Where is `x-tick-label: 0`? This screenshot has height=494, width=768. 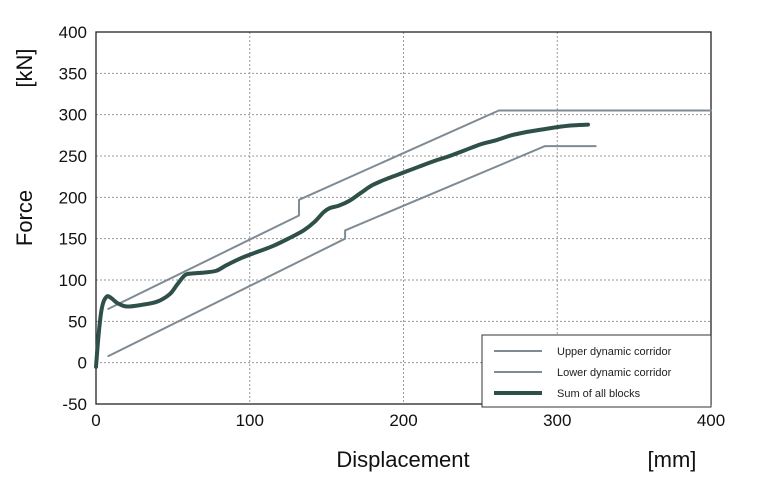 x-tick-label: 0 is located at coordinates (95, 420).